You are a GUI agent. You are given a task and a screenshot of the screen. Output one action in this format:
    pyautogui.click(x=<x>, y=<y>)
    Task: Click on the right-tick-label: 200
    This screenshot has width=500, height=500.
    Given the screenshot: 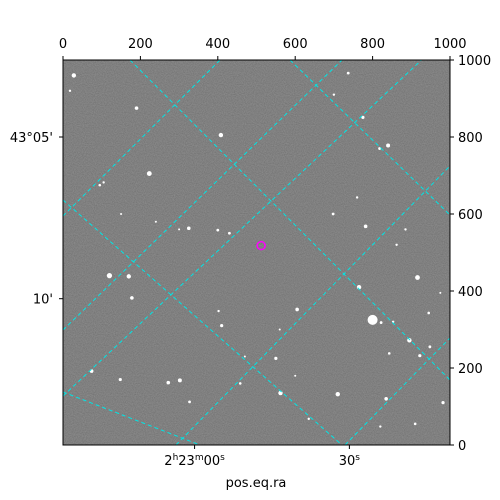 What is the action you would take?
    pyautogui.click(x=470, y=369)
    